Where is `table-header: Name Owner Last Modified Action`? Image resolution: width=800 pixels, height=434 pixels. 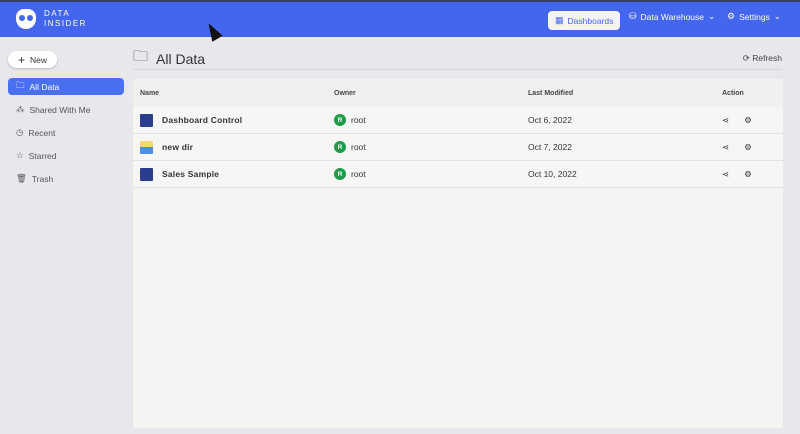
table-header: Name Owner Last Modified Action is located at coordinates (458, 93).